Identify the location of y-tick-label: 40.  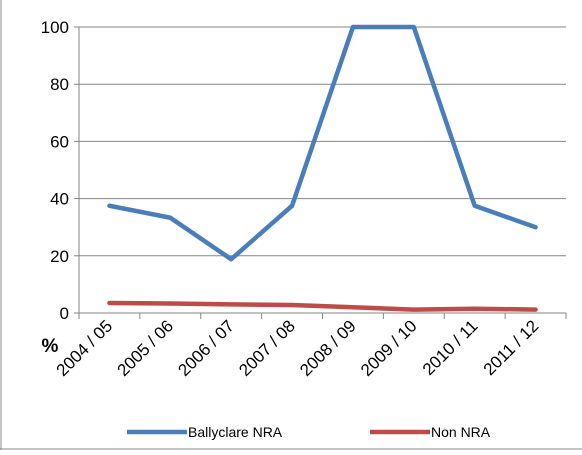
(59, 199).